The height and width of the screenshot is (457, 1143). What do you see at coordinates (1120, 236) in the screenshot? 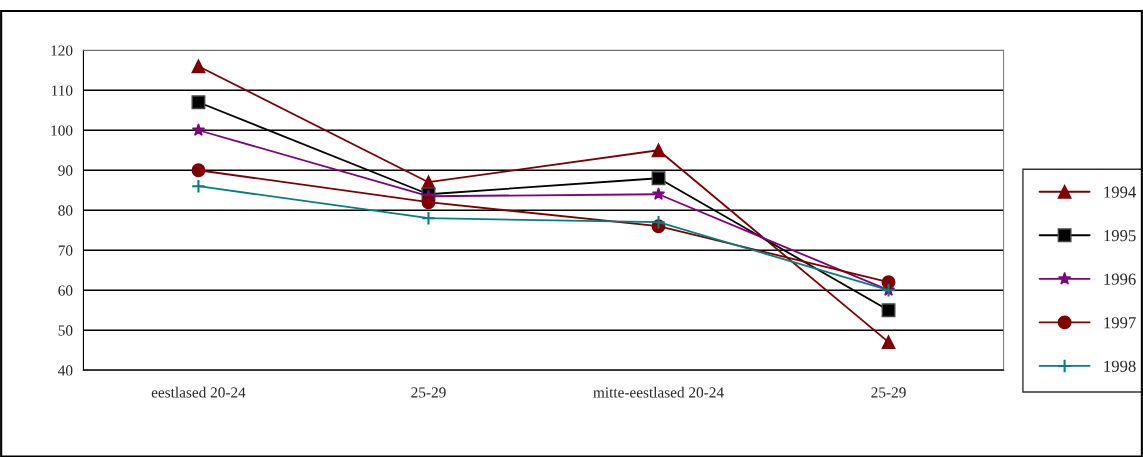
I see `legend-label: 1995` at bounding box center [1120, 236].